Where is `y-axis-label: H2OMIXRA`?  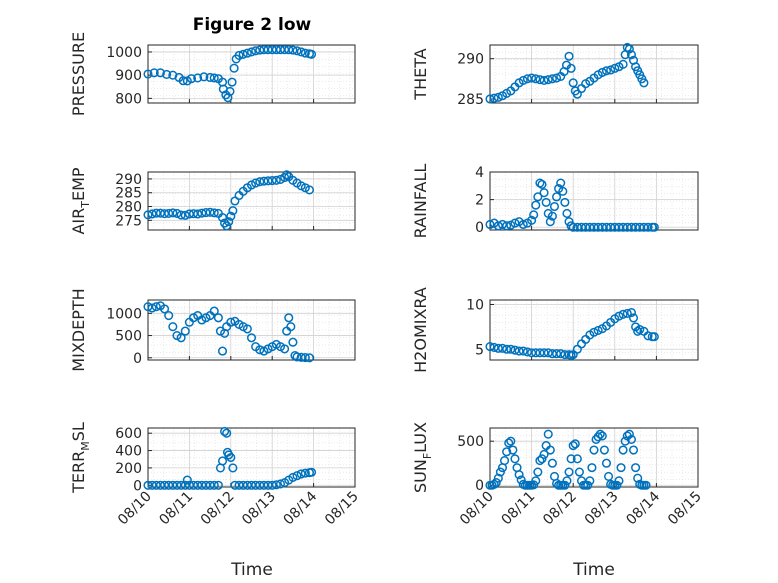
y-axis-label: H2OMIXRA is located at coordinates (420, 330).